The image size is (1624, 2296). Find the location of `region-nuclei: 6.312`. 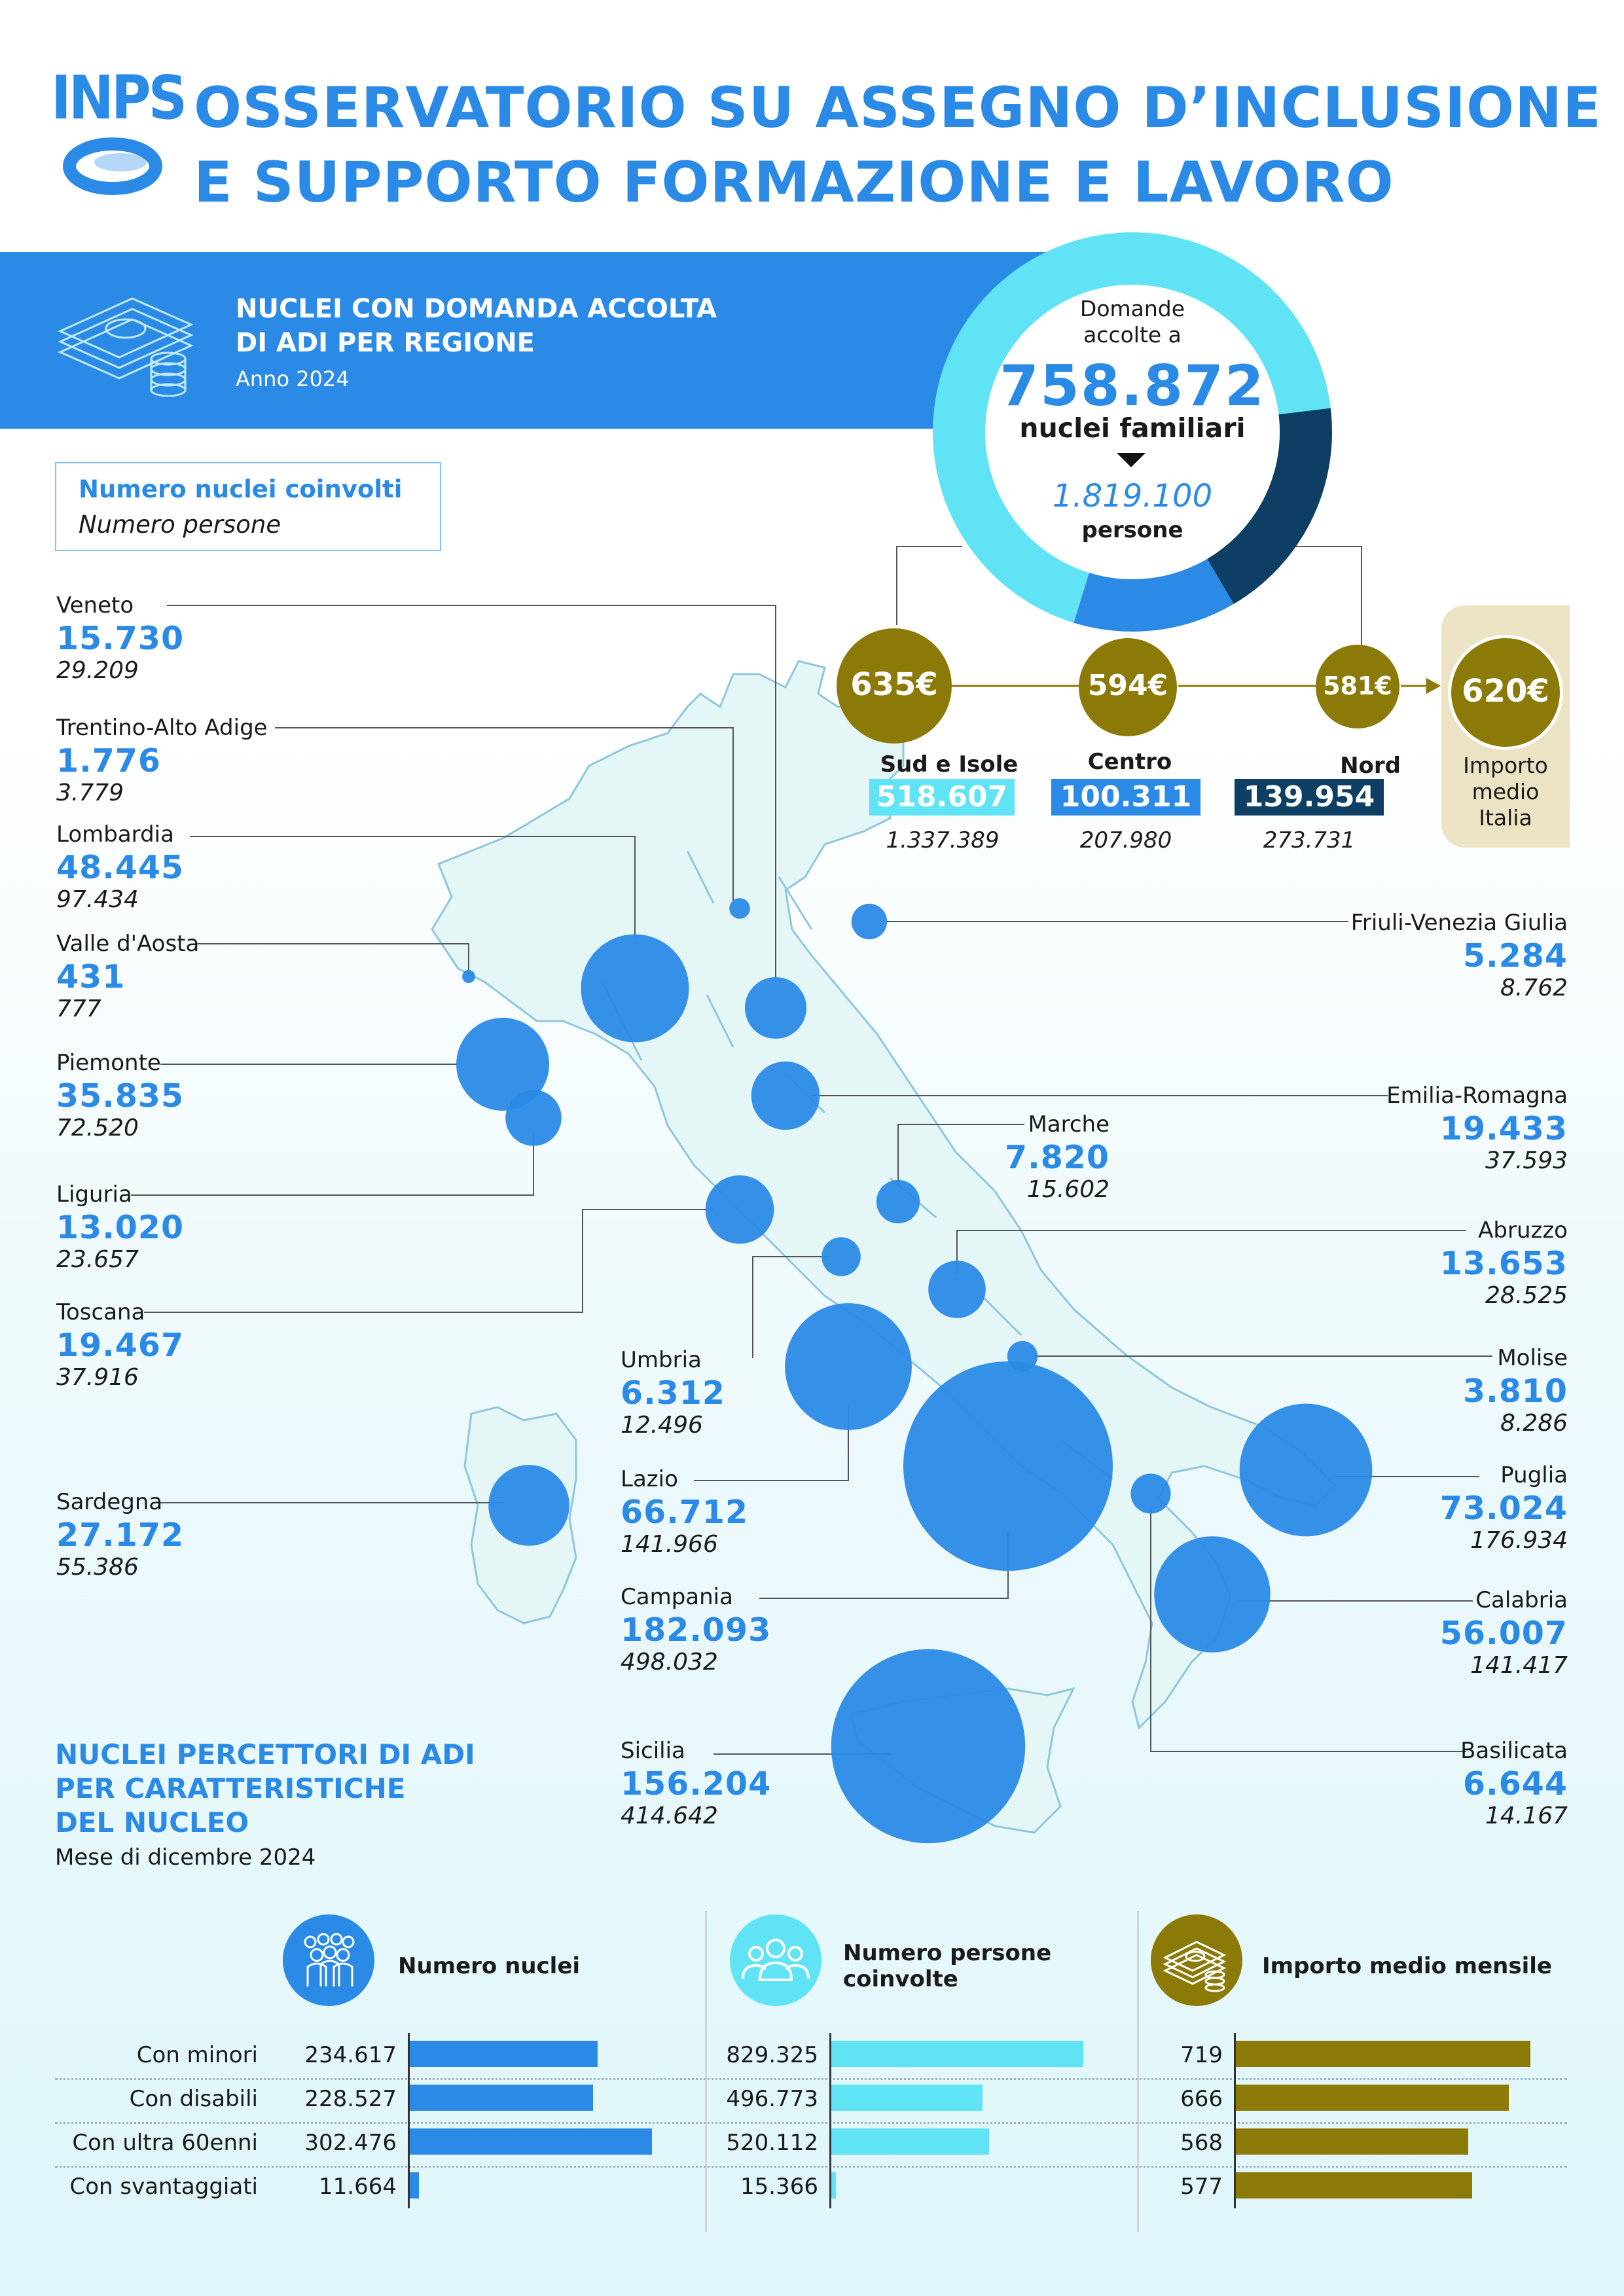

region-nuclei: 6.312 is located at coordinates (673, 1393).